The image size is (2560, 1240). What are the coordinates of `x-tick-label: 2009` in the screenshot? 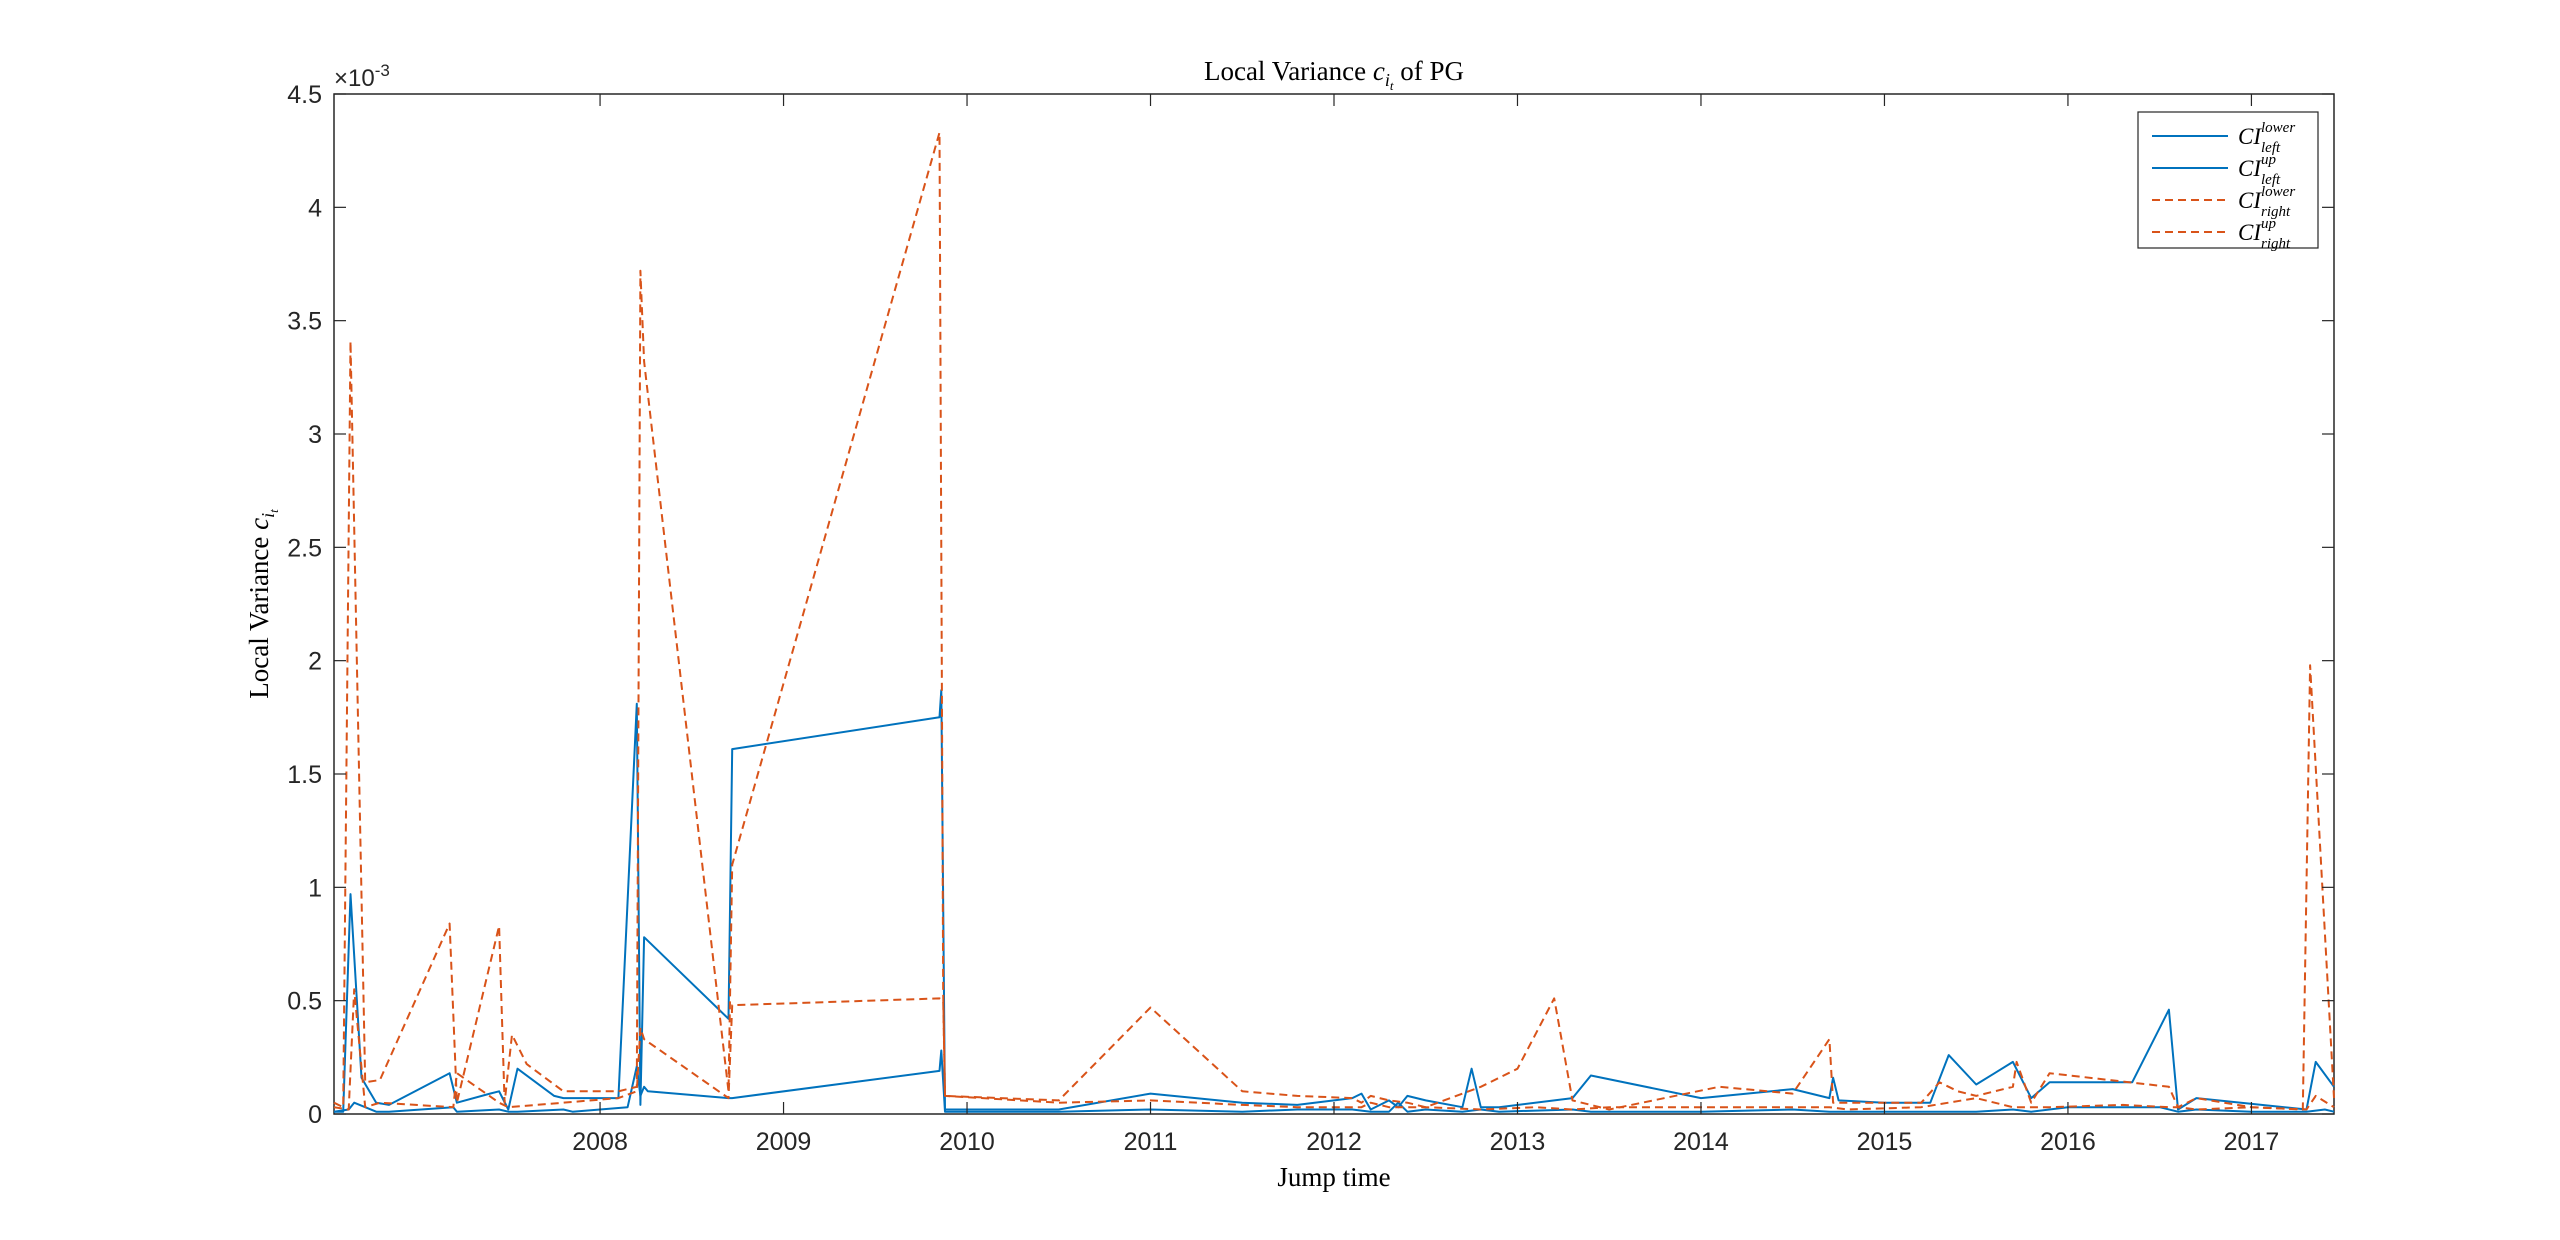 It's located at (784, 1142).